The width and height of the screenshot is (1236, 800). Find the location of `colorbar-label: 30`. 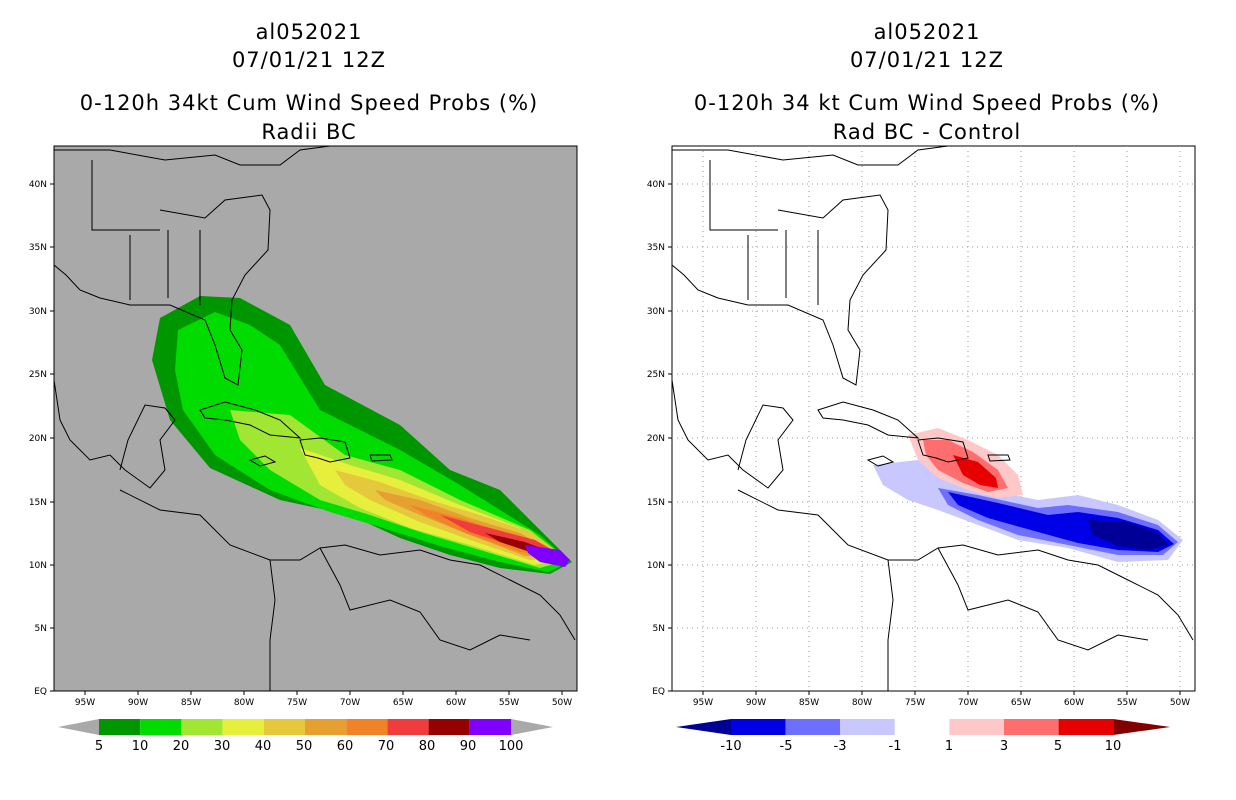

colorbar-label: 30 is located at coordinates (222, 746).